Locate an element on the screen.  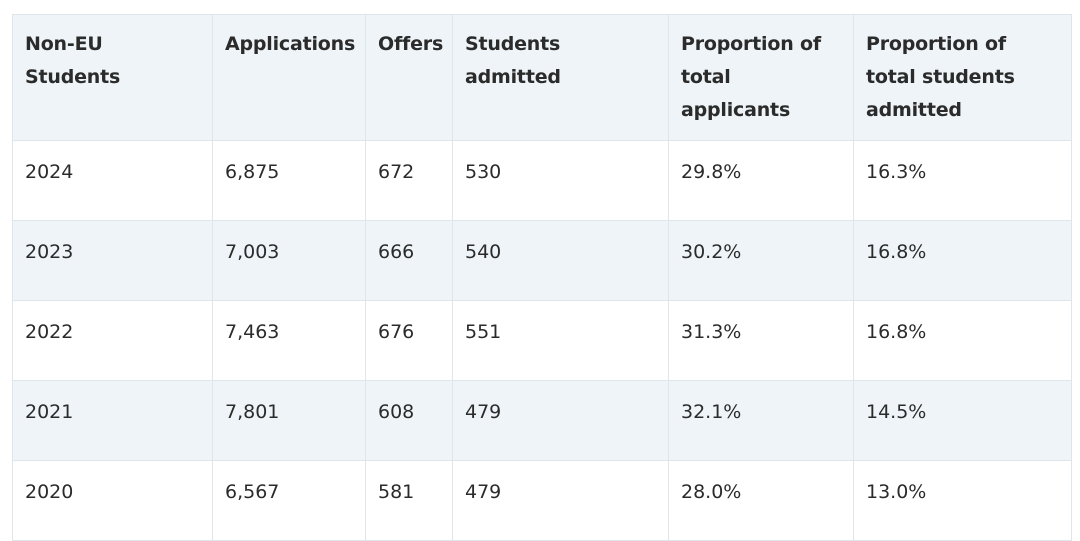
table-row: 2020 6,567 581 479 28.0% 13.0% is located at coordinates (542, 500).